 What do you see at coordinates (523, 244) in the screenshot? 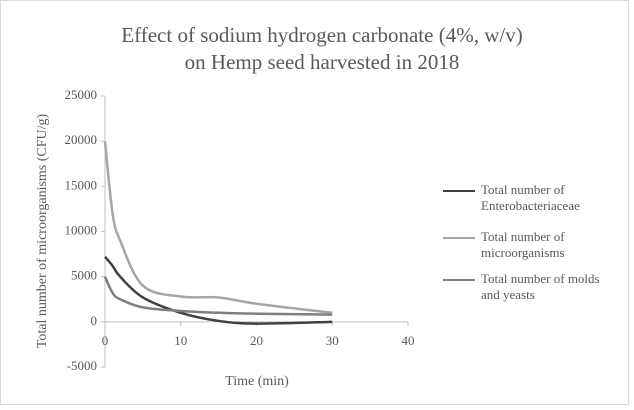
I see `legend-label: Total number of microorganisms` at bounding box center [523, 244].